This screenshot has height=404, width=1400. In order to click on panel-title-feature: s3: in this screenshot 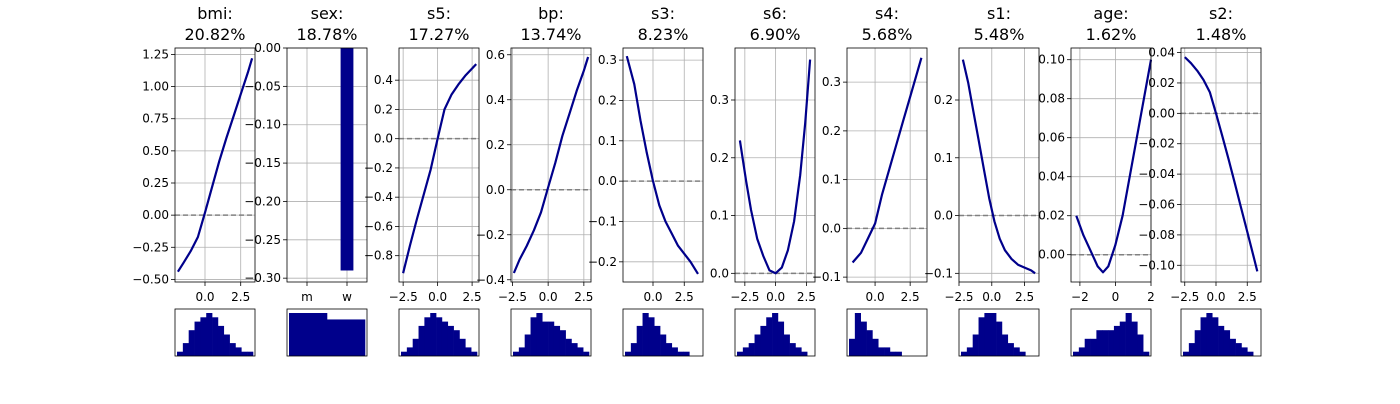, I will do `click(663, 13)`.